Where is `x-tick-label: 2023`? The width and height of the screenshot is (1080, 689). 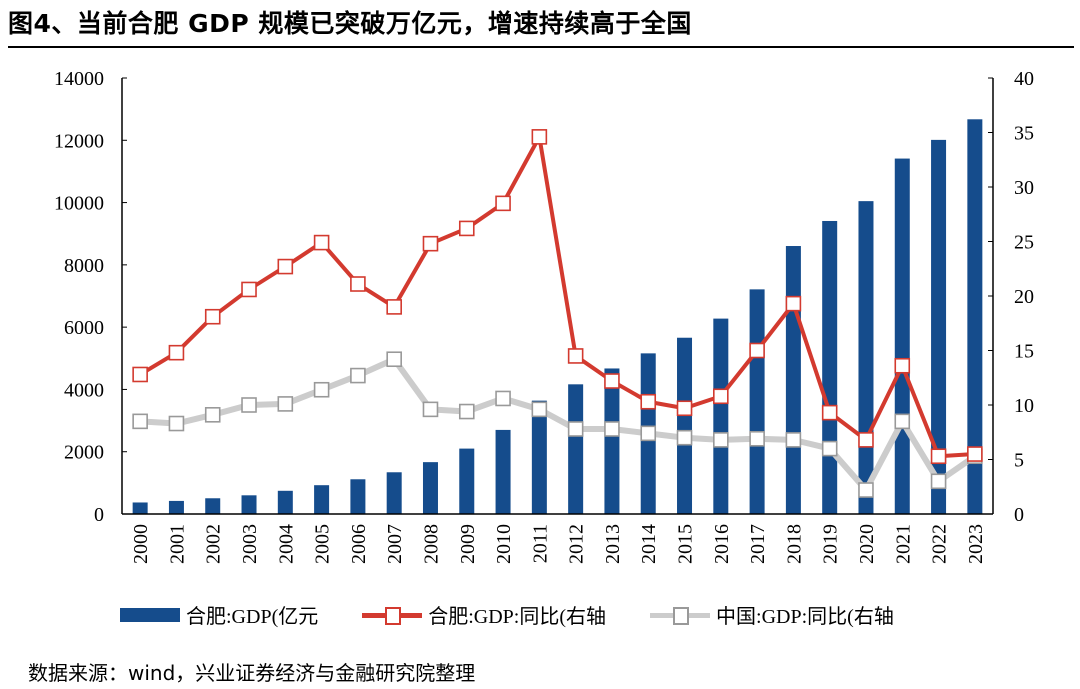 x-tick-label: 2023 is located at coordinates (976, 544).